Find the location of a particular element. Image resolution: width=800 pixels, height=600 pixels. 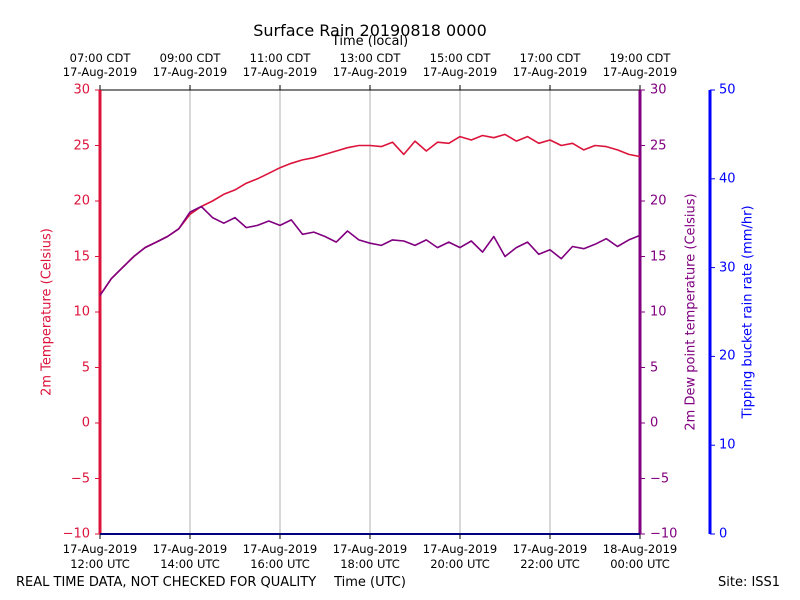

bottom-axis-label: Time (UTC) is located at coordinates (370, 582).